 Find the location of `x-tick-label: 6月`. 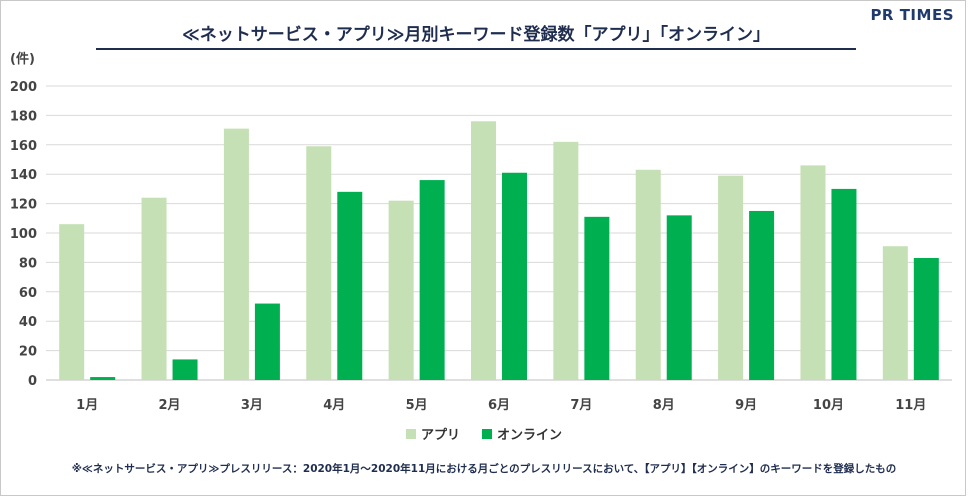

x-tick-label: 6月 is located at coordinates (499, 405).